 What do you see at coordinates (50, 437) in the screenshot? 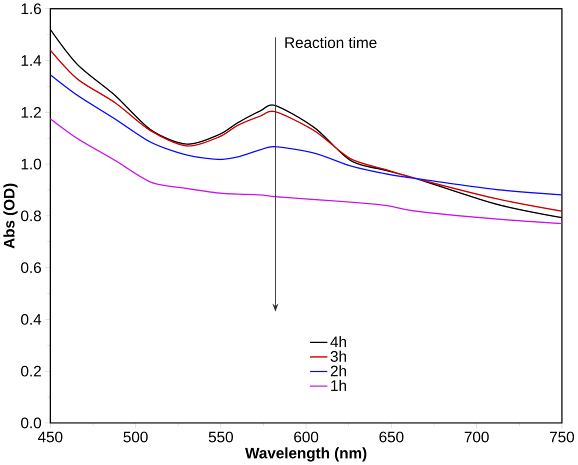
I see `x-tick-label: 450` at bounding box center [50, 437].